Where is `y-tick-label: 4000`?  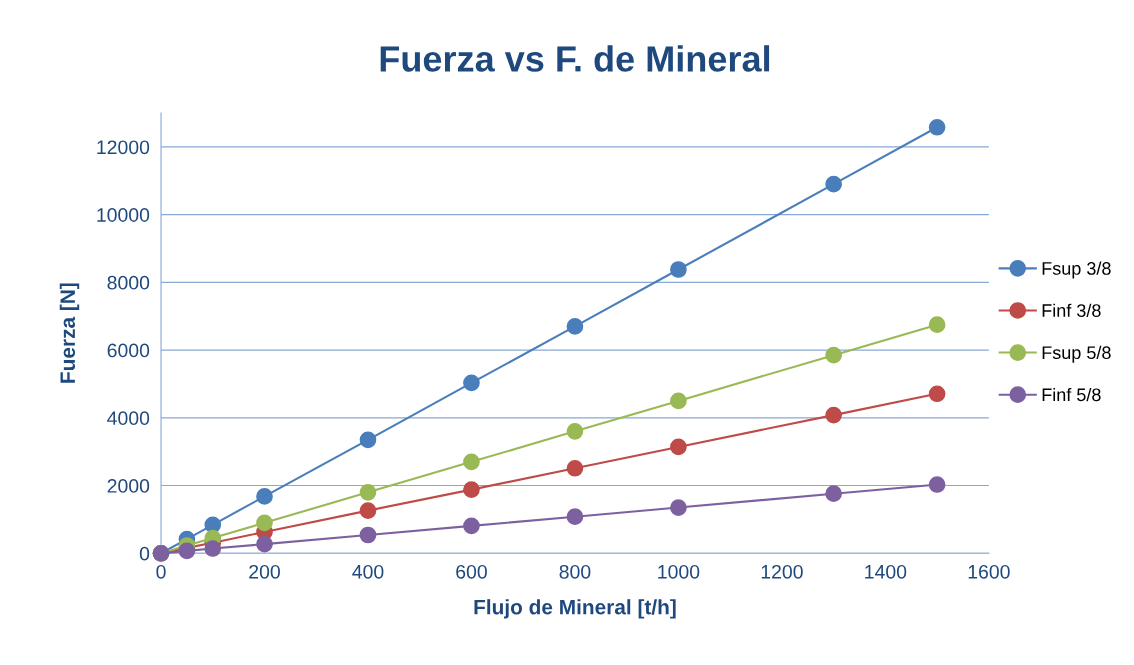
y-tick-label: 4000 is located at coordinates (128, 418).